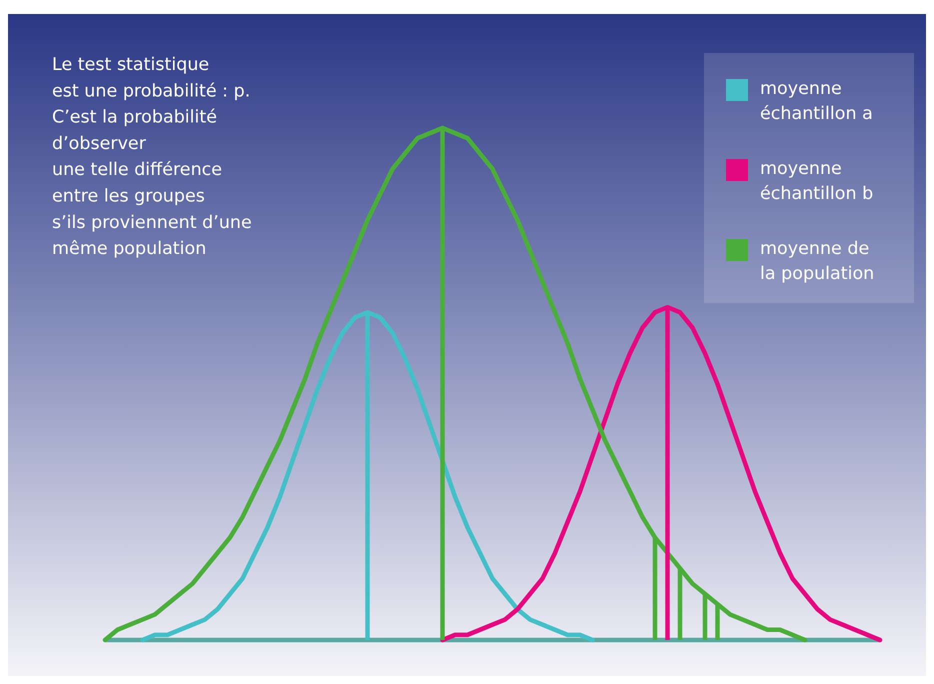 The width and height of the screenshot is (934, 684). What do you see at coordinates (817, 181) in the screenshot?
I see `legend-label: moyenne échantillon b` at bounding box center [817, 181].